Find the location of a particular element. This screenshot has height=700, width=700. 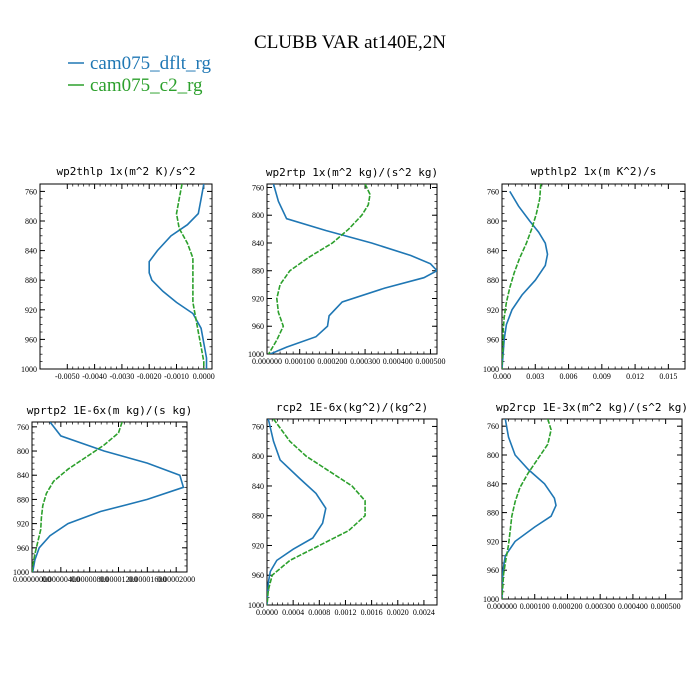

x-tick-label: 0.00002000 is located at coordinates (176, 579).